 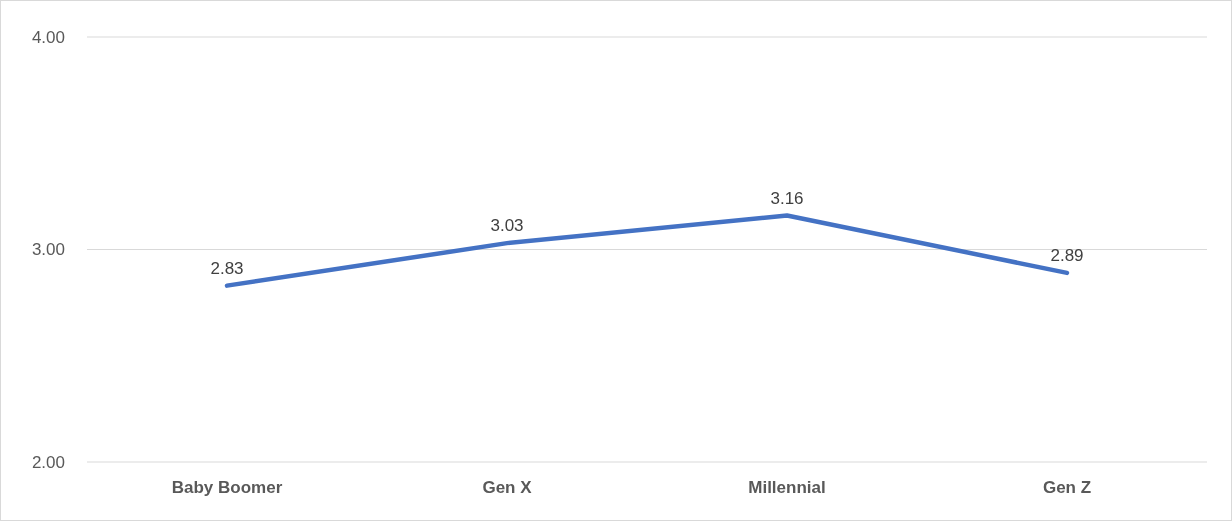 I want to click on data-label: 3.03, so click(x=507, y=226).